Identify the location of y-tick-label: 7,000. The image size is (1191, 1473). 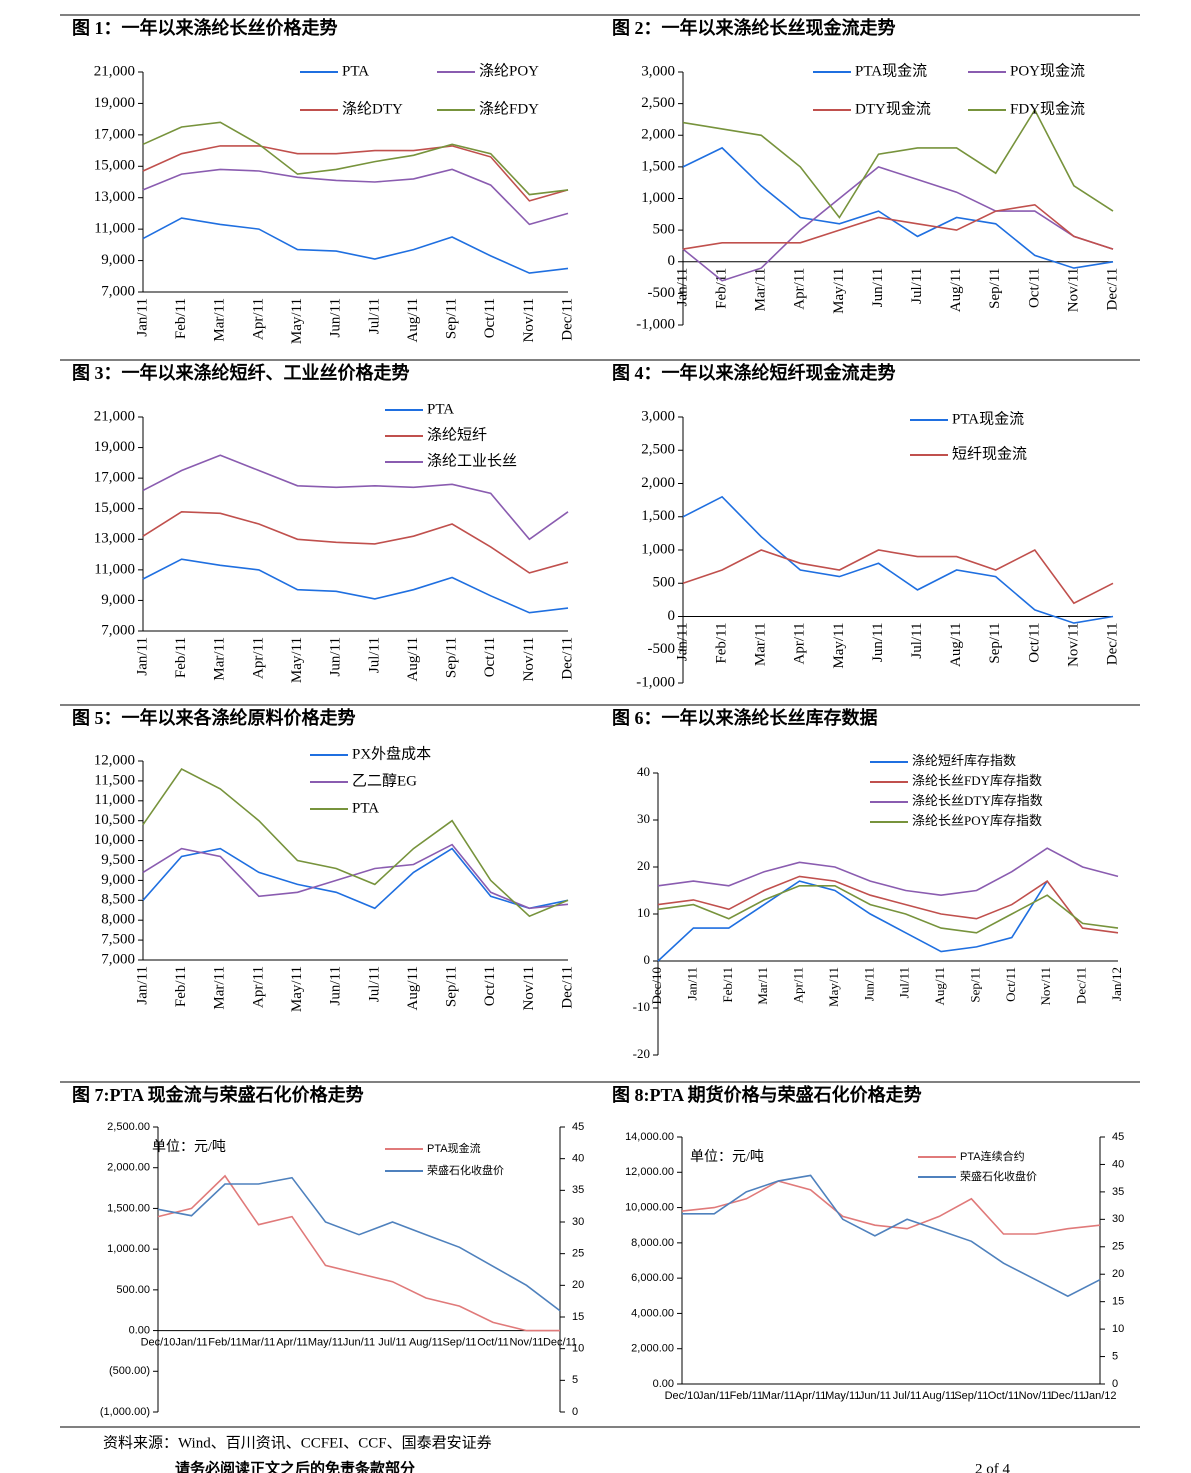
(118, 959).